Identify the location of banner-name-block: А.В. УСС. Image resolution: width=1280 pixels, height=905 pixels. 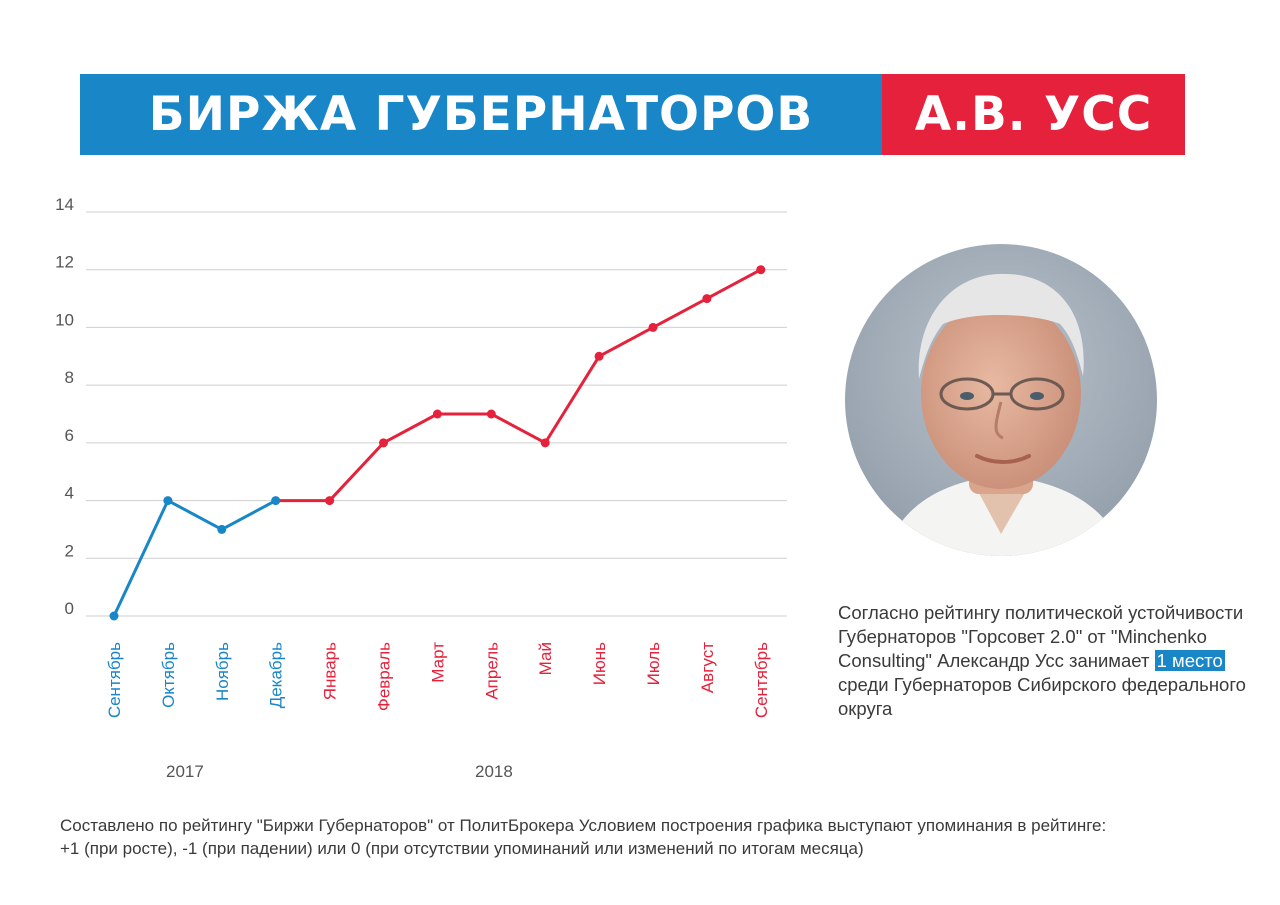
(1033, 114).